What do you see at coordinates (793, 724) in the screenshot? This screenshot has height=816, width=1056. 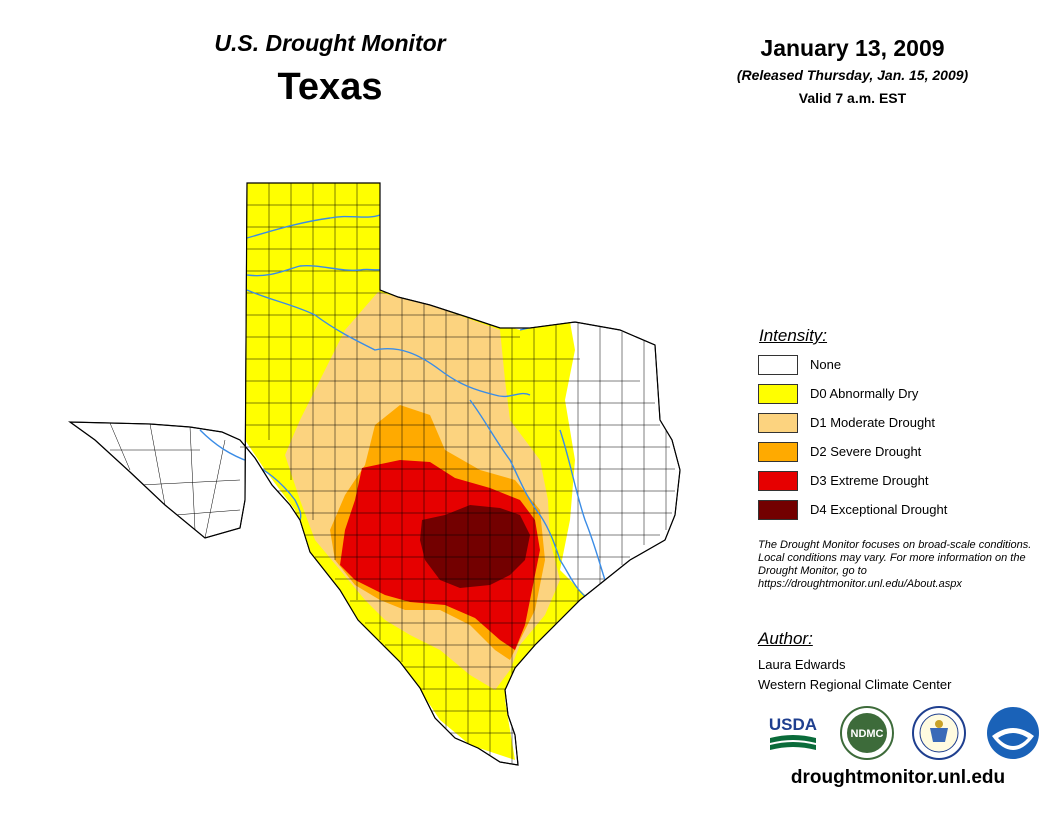 I see `usda-logo-text: USDA` at bounding box center [793, 724].